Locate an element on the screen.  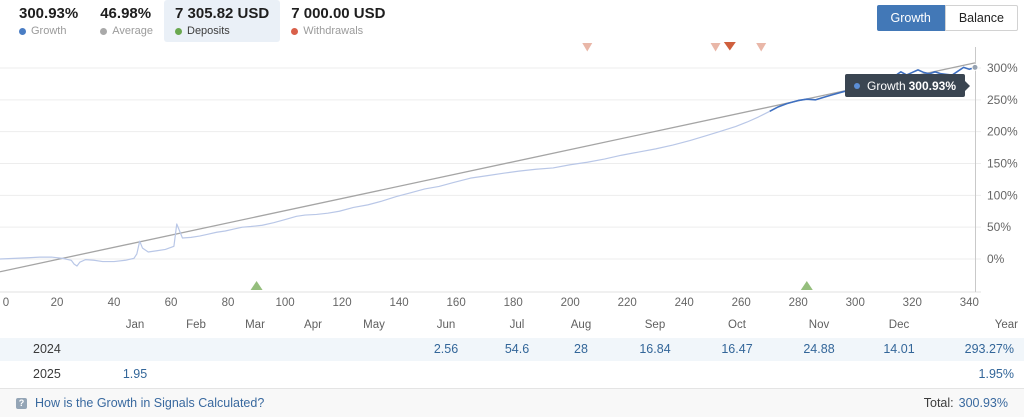
question-icon: ? is located at coordinates (21, 403).